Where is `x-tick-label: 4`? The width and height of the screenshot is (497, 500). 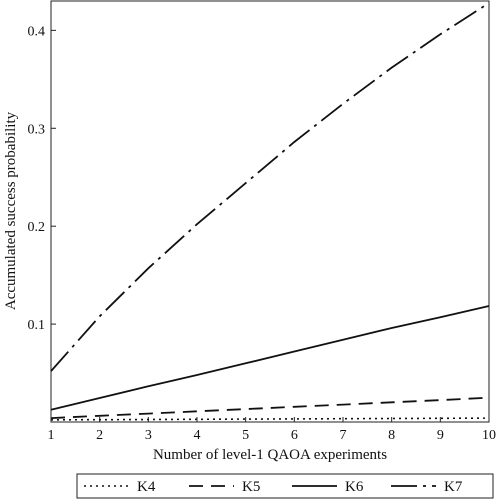 x-tick-label: 4 is located at coordinates (197, 435).